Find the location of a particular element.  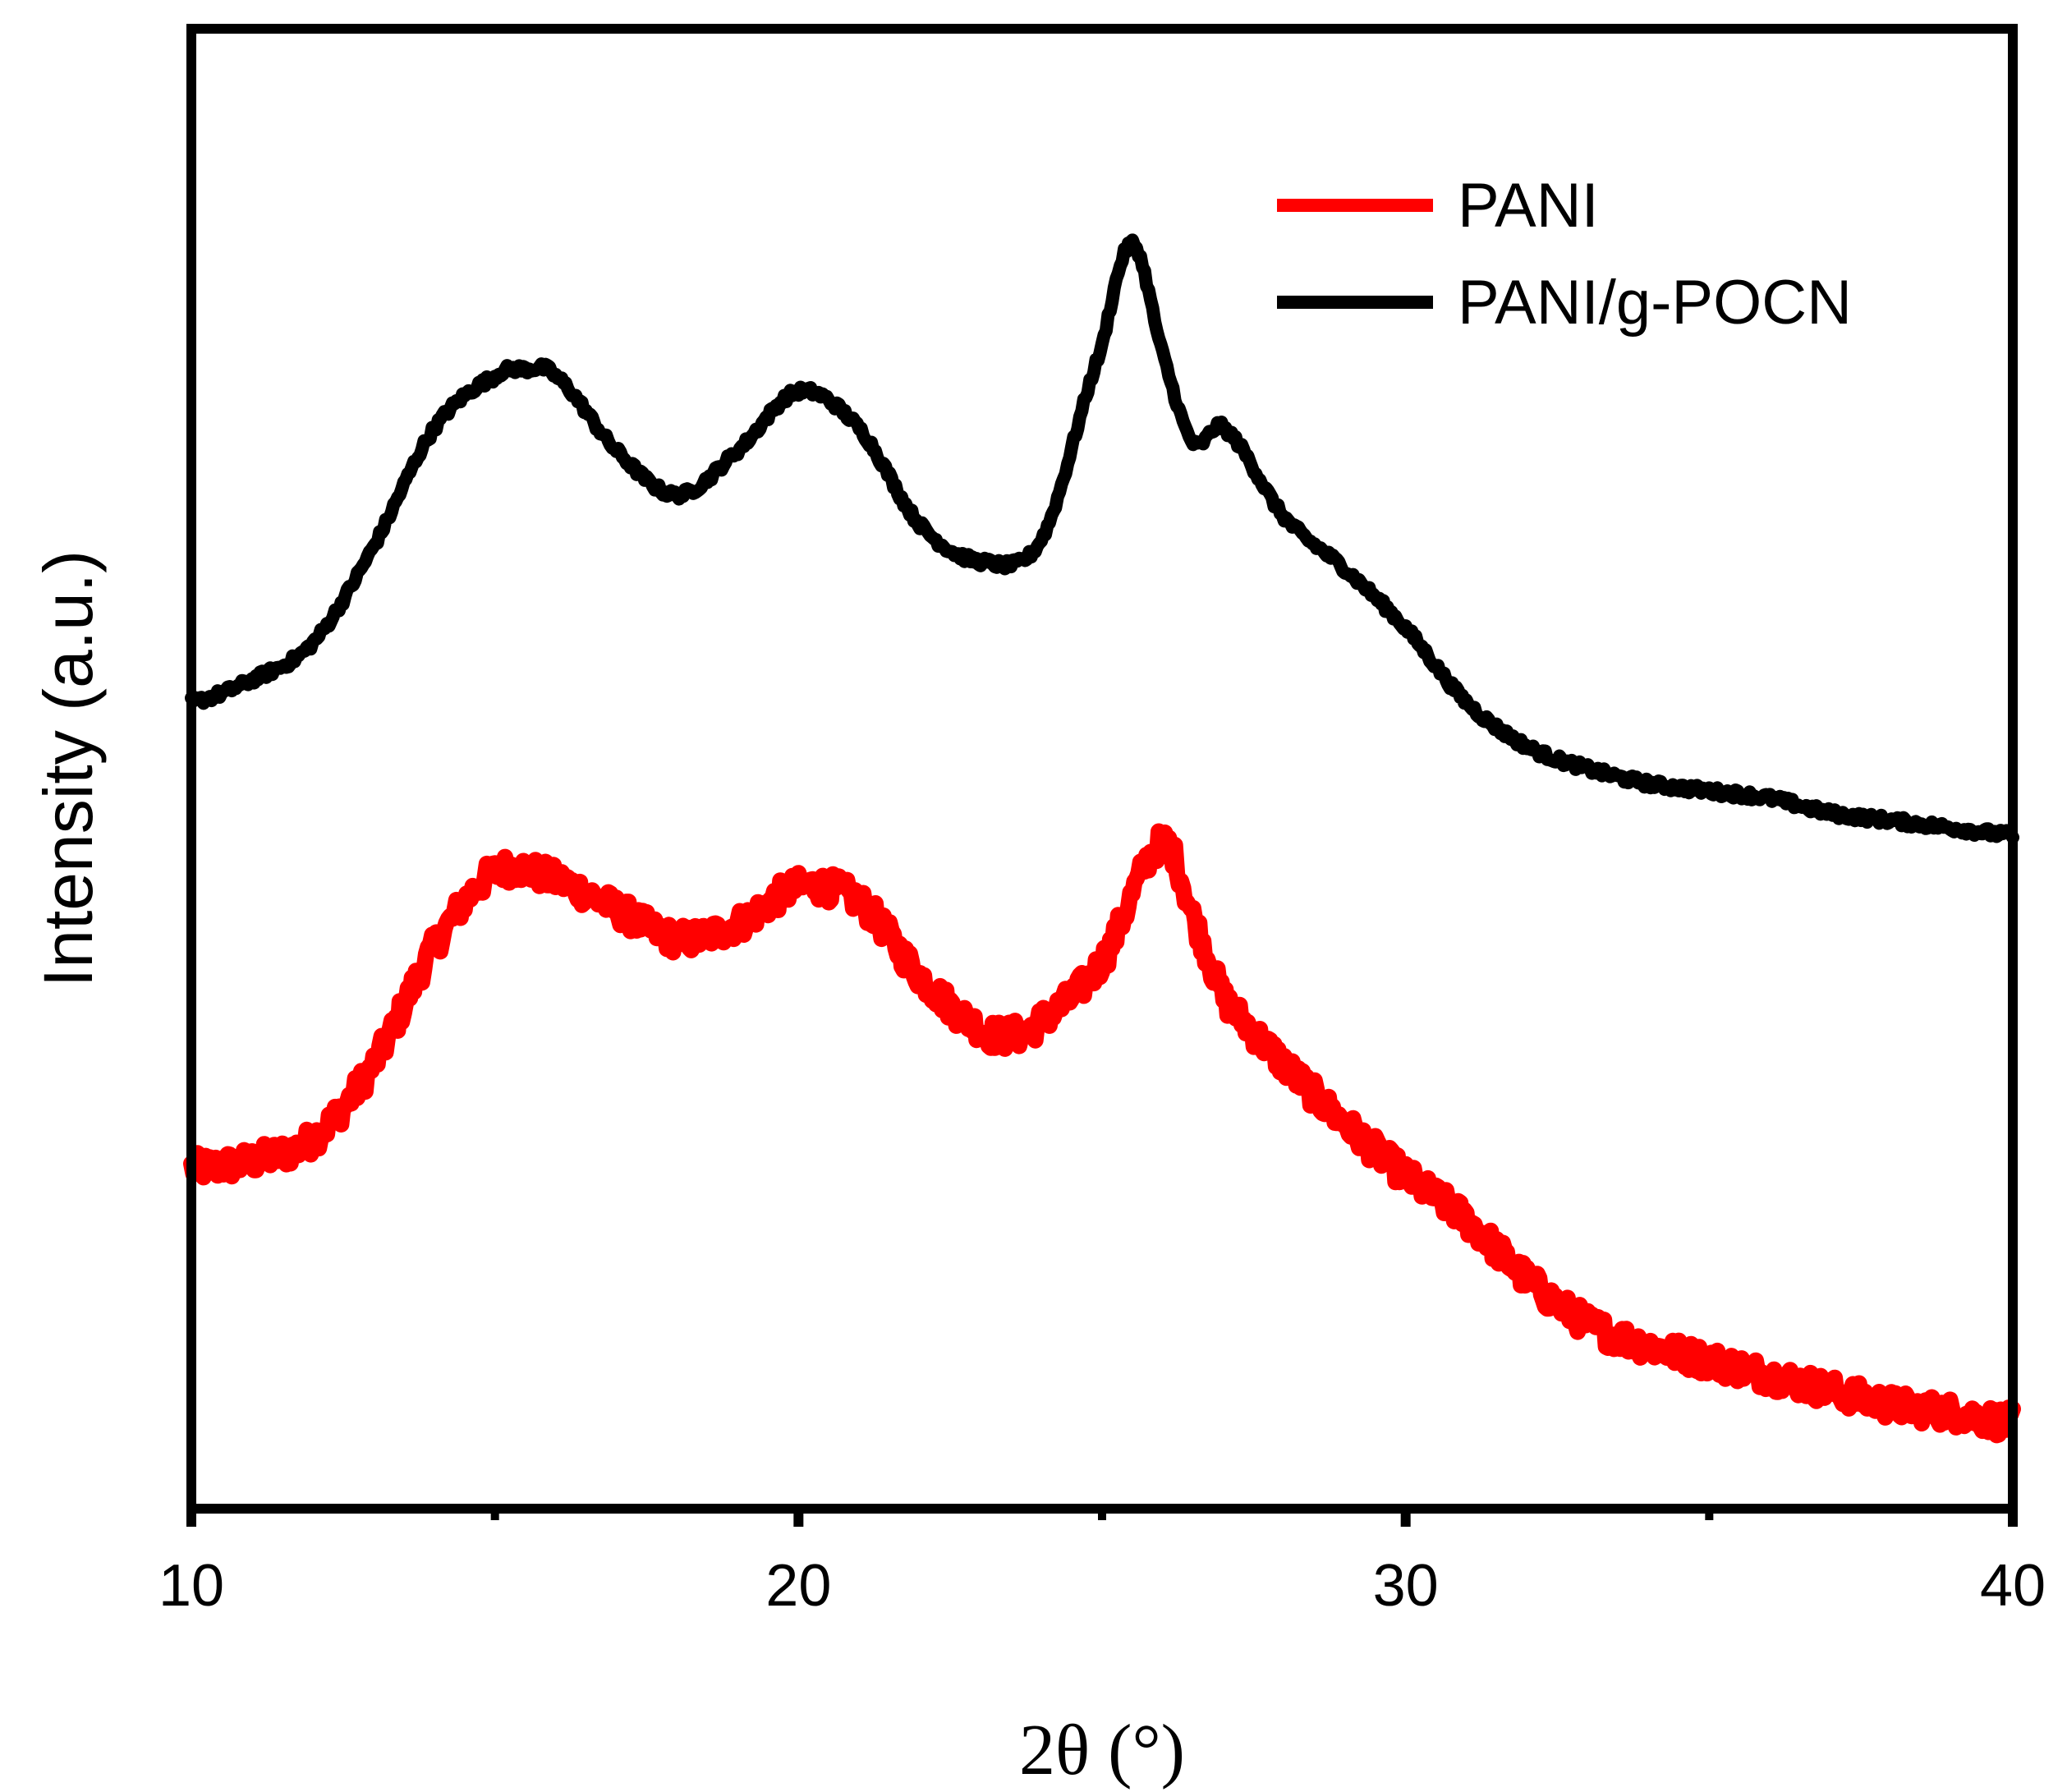

x-tick-label: 20 is located at coordinates (798, 1586).